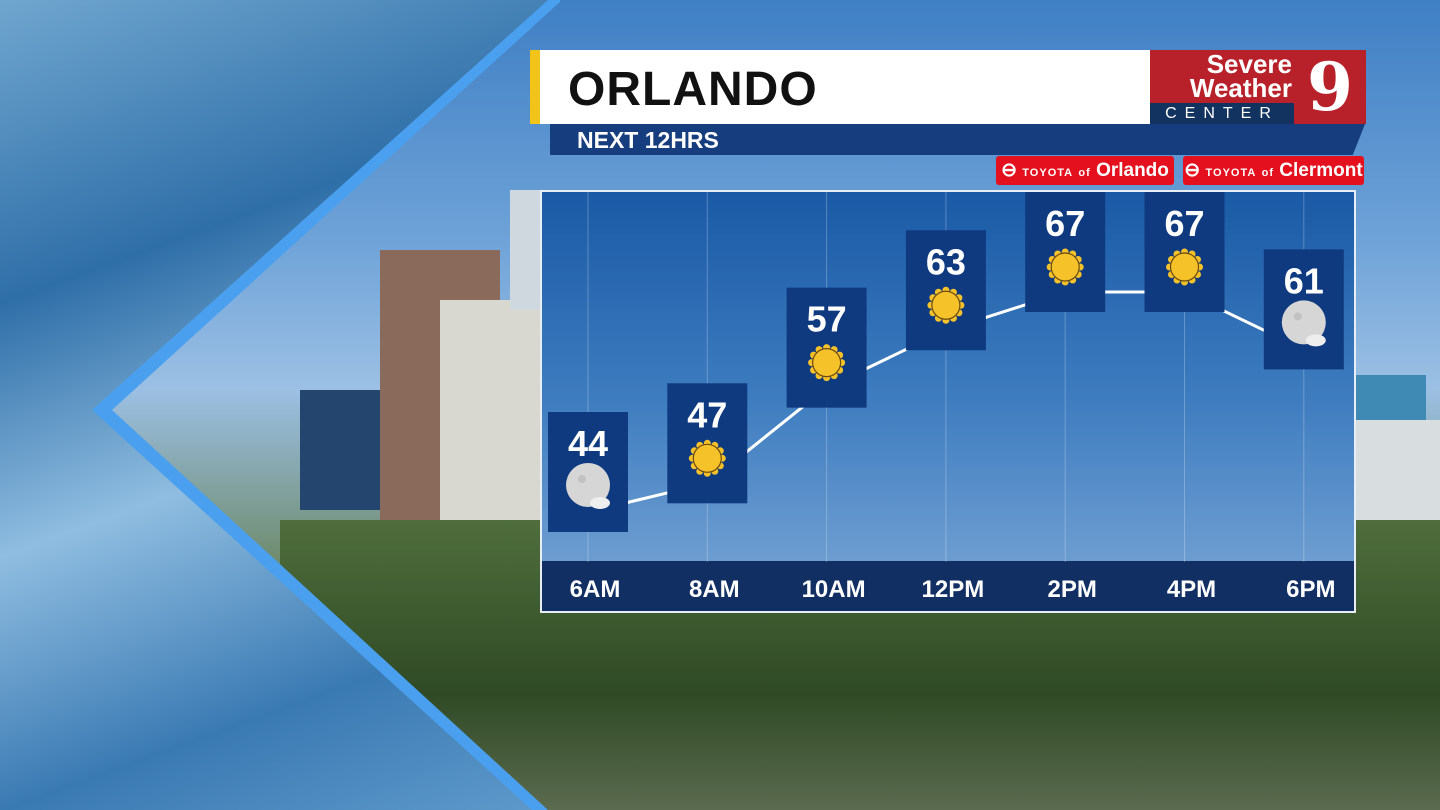 The width and height of the screenshot is (1440, 810). Describe the element at coordinates (1222, 113) in the screenshot. I see `logo-line3: CENTER` at that location.